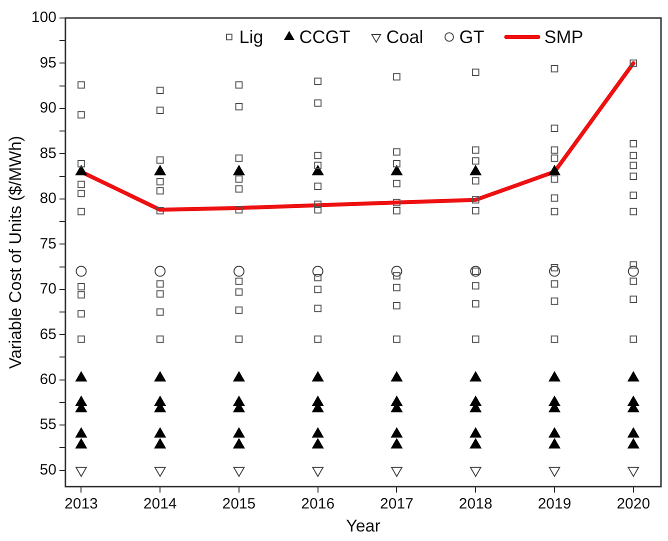 Image resolution: width=668 pixels, height=541 pixels. Describe the element at coordinates (48, 379) in the screenshot. I see `y-tick-label: 60` at that location.